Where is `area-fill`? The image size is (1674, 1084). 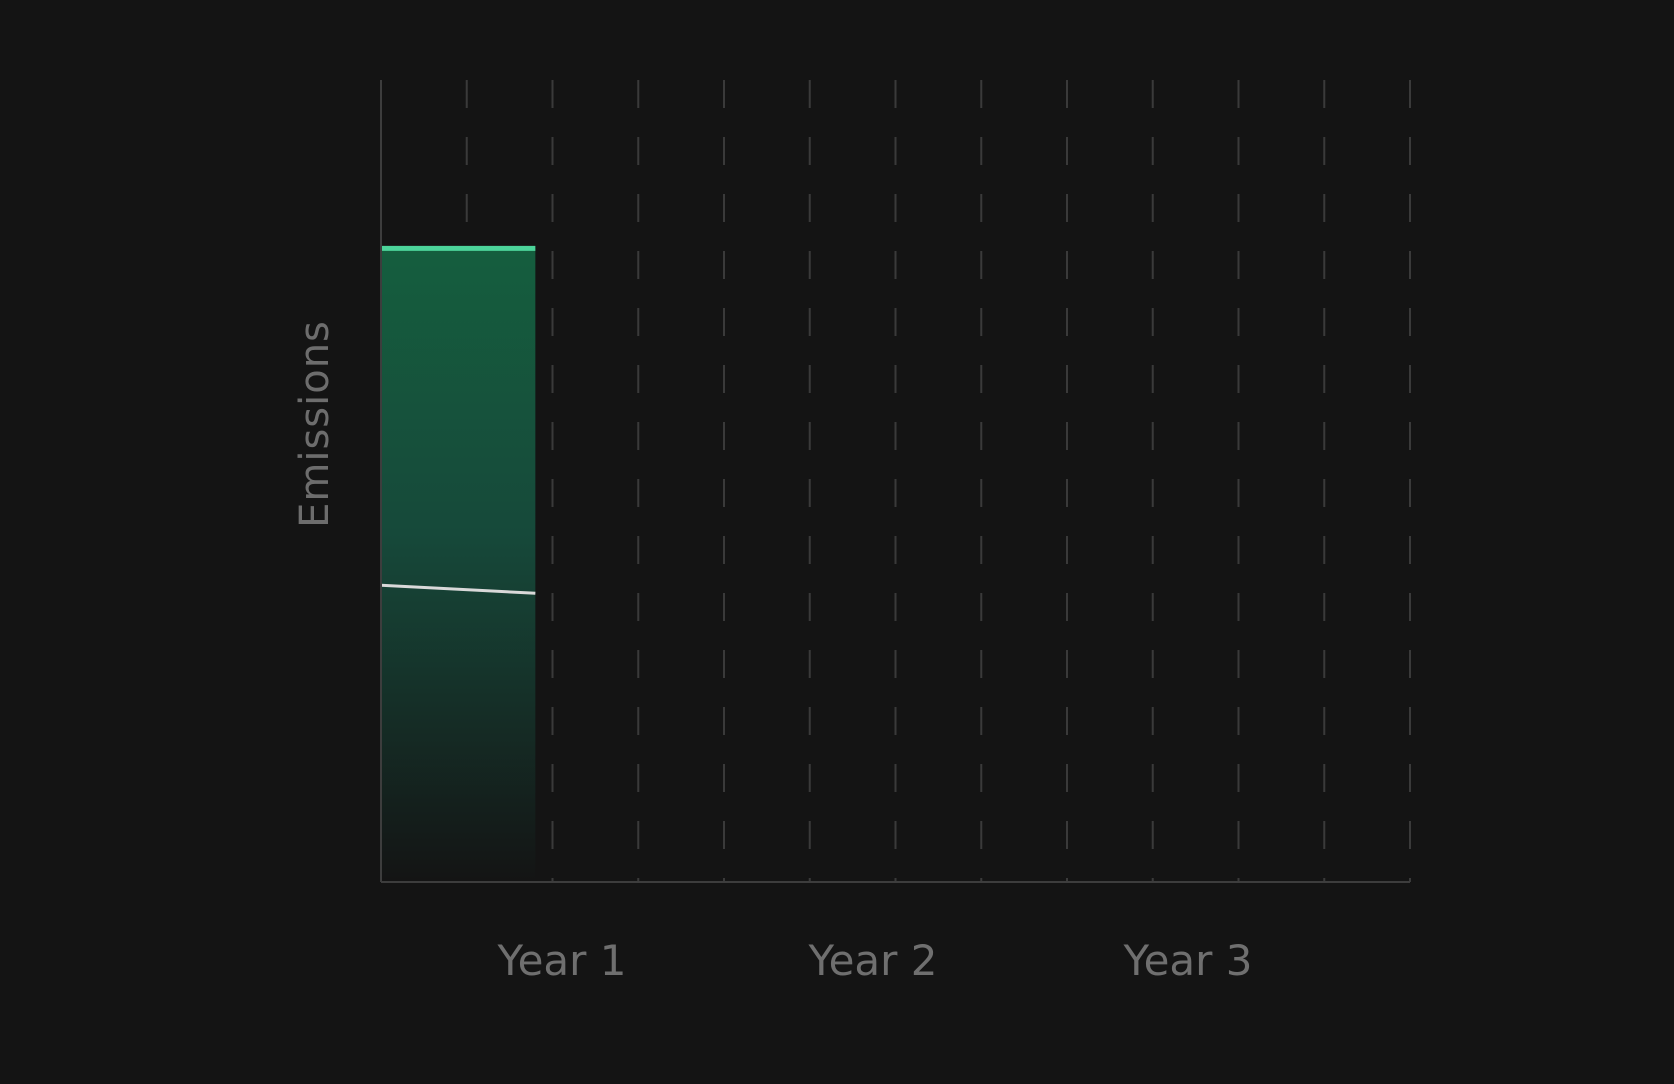 area-fill is located at coordinates (458, 565).